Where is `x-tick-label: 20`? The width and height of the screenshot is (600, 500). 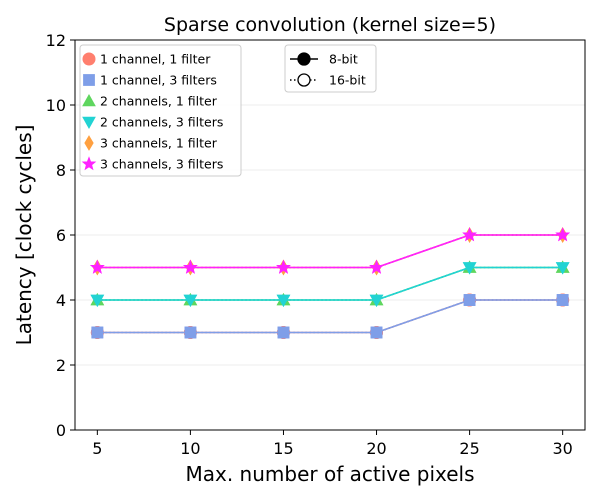 x-tick-label: 20 is located at coordinates (376, 448).